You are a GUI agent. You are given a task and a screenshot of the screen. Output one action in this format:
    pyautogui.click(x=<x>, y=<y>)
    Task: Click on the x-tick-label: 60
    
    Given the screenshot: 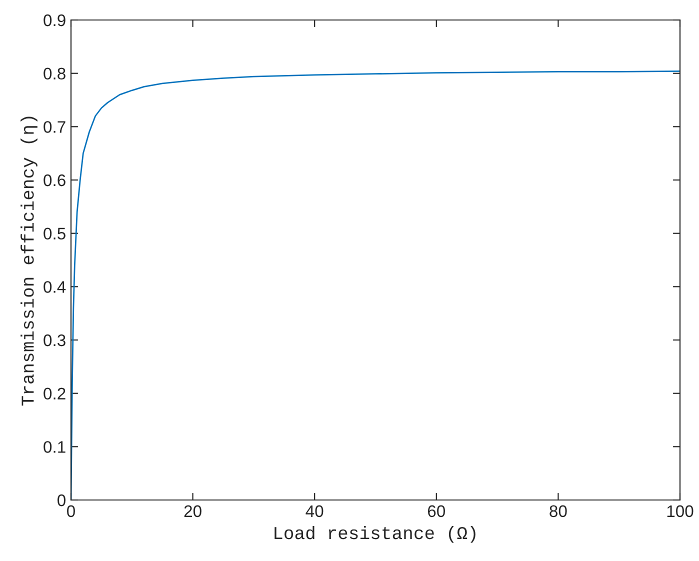 What is the action you would take?
    pyautogui.click(x=437, y=511)
    